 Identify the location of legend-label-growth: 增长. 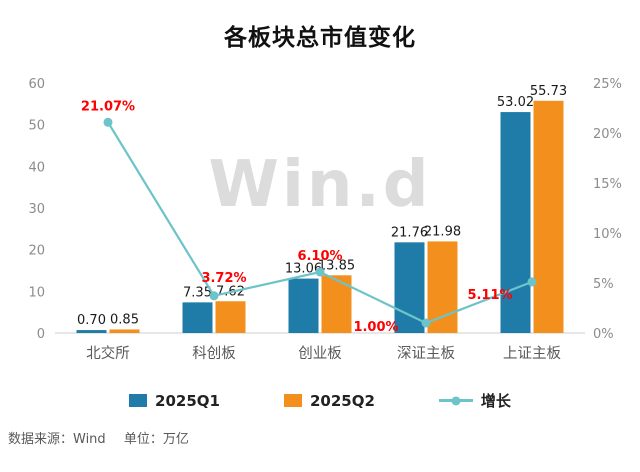
(495, 401).